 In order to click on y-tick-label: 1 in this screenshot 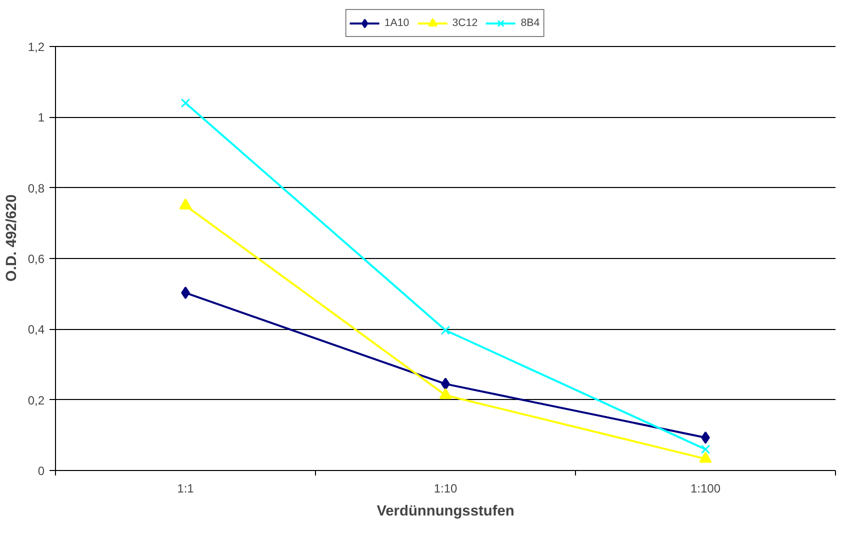, I will do `click(41, 117)`.